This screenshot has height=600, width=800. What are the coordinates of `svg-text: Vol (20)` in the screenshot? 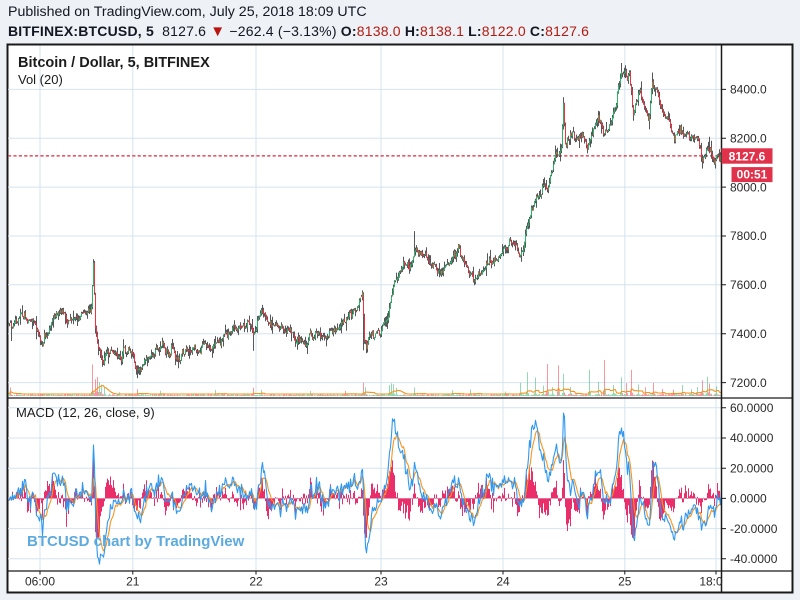 It's located at (40, 79).